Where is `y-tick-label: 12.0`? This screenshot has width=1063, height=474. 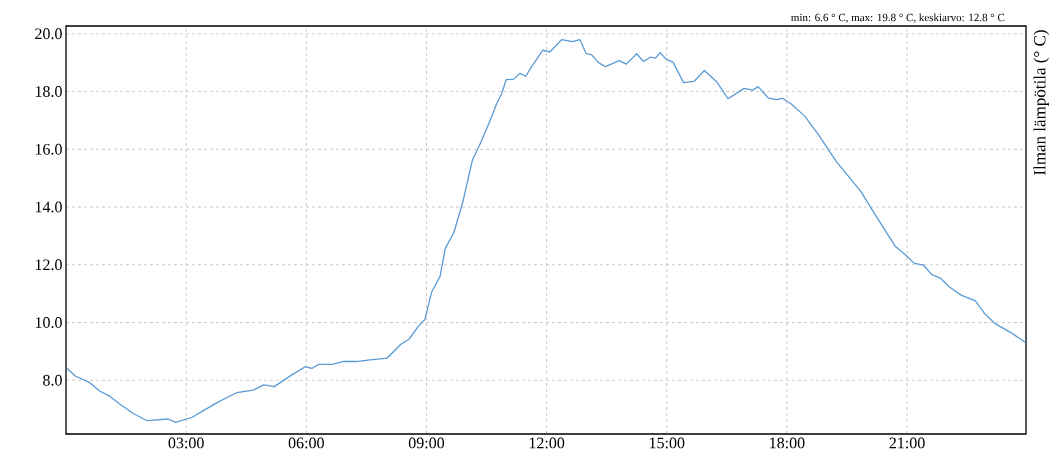 y-tick-label: 12.0 is located at coordinates (48, 265).